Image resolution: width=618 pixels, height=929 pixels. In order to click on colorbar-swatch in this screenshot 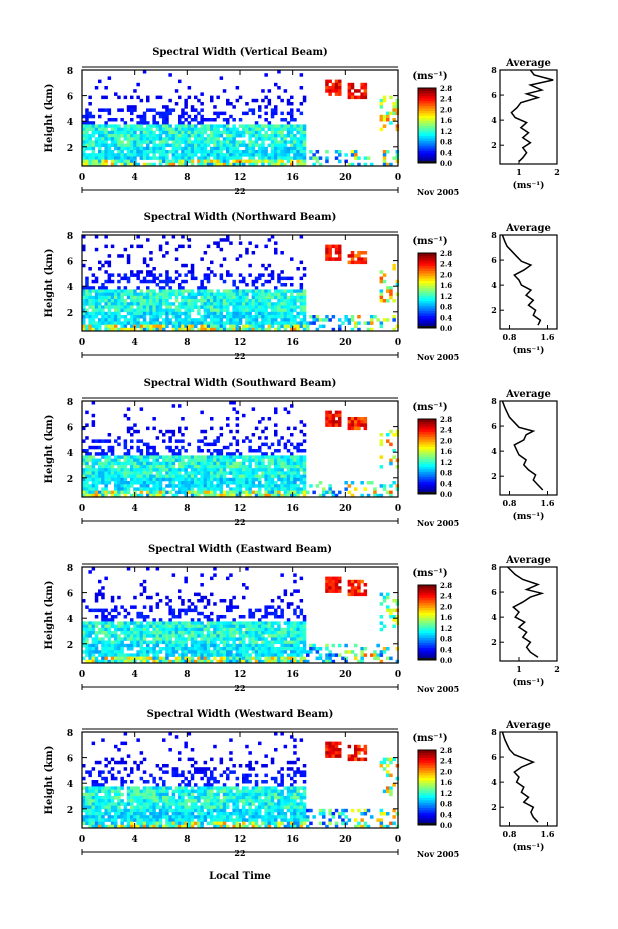, I will do `click(427, 144)`.